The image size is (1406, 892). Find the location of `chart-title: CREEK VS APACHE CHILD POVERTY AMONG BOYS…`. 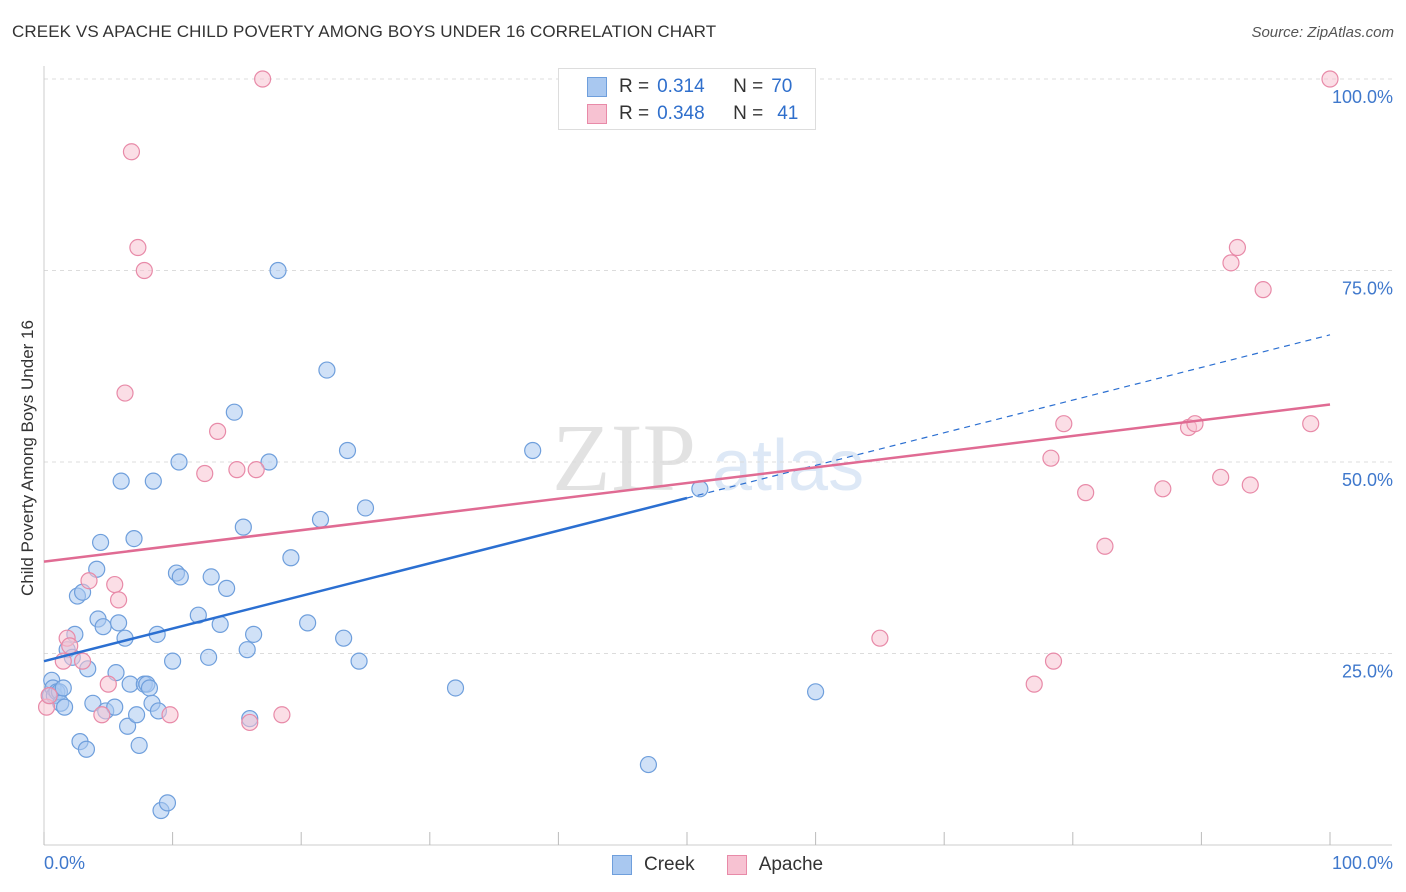

chart-title: CREEK VS APACHE CHILD POVERTY AMONG BOYS… is located at coordinates (364, 31).